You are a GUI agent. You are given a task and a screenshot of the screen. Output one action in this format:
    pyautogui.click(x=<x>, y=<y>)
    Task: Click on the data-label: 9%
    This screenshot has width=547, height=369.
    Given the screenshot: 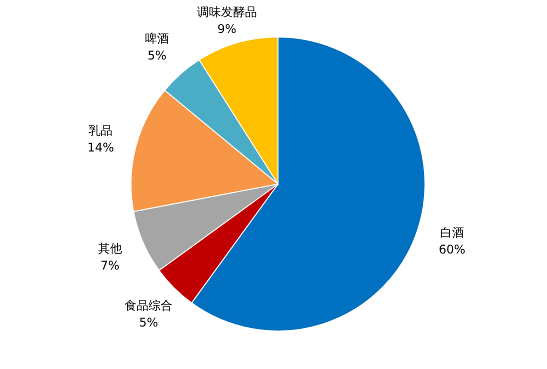 What is the action you would take?
    pyautogui.click(x=226, y=29)
    